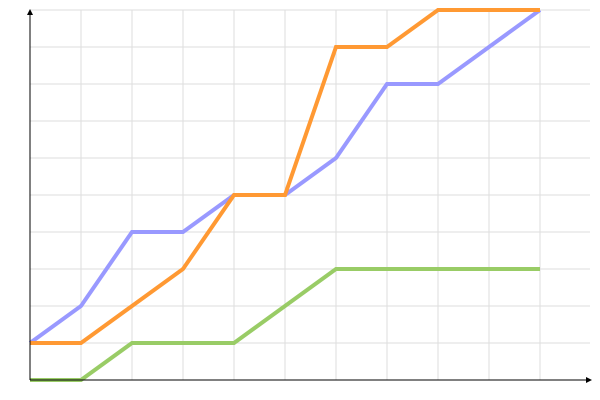  What do you see at coordinates (589, 380) in the screenshot?
I see `x-axis-arrow-icon` at bounding box center [589, 380].